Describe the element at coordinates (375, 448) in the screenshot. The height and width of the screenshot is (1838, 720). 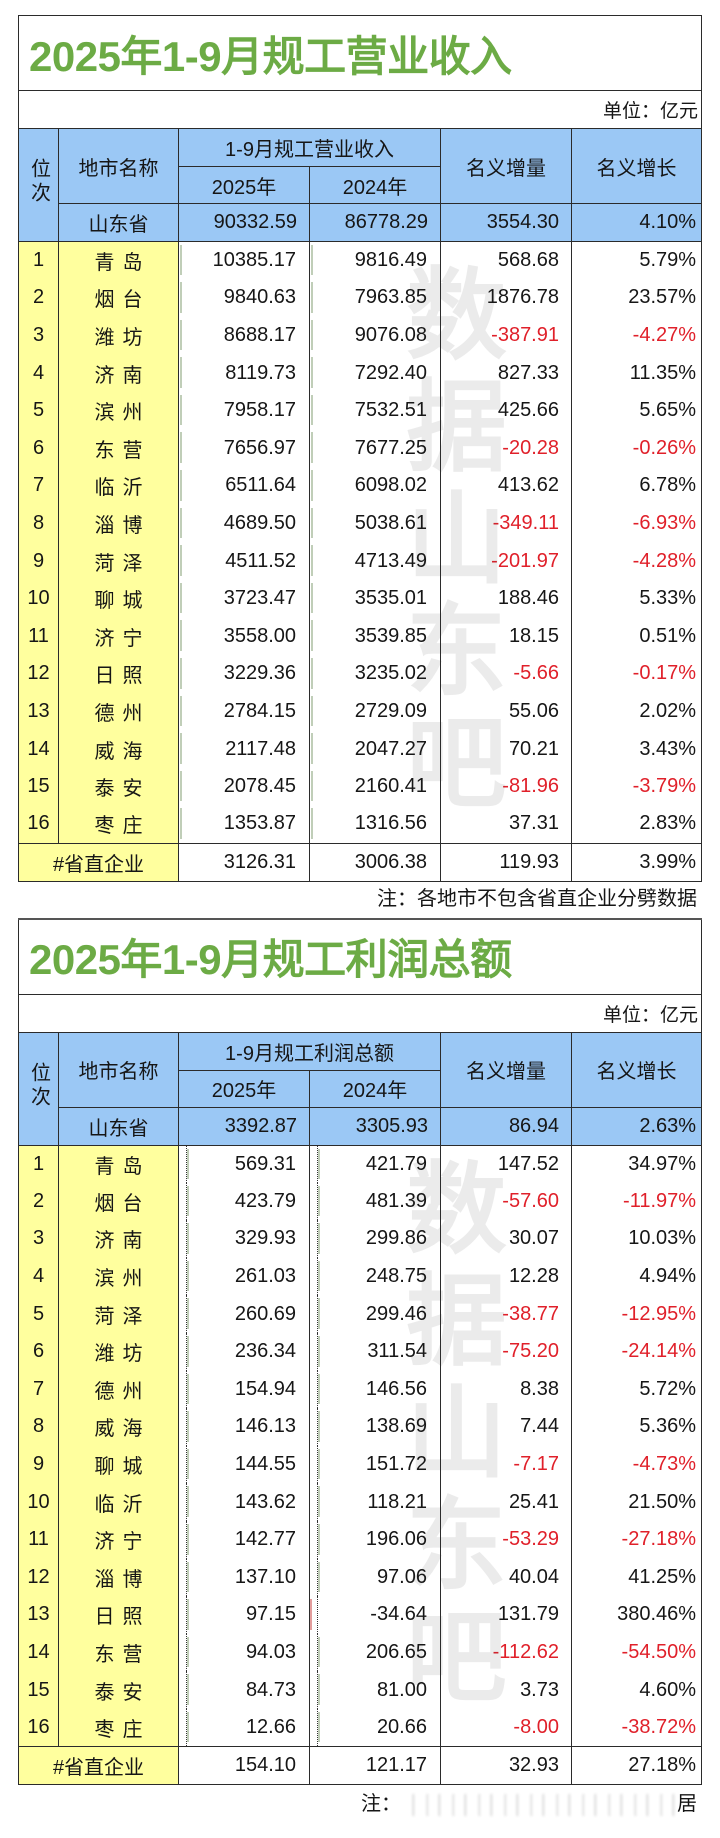
I see `value-2024-cell: 7677.25` at that location.